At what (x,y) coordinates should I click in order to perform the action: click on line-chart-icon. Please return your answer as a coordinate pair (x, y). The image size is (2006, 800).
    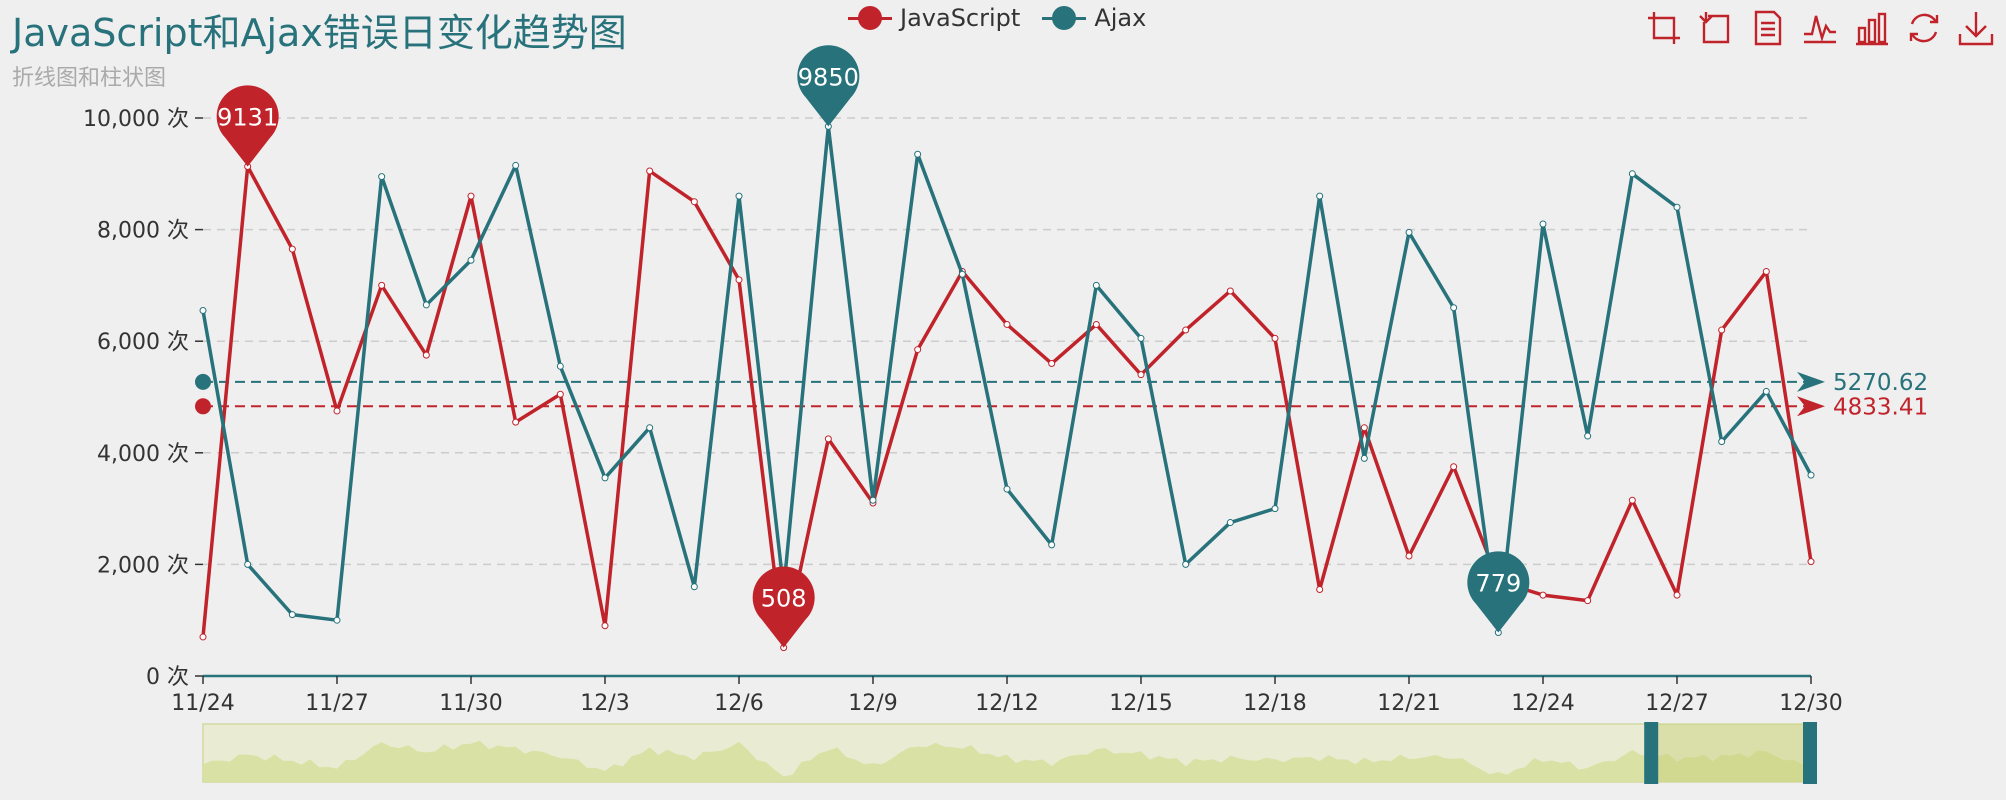
    Looking at the image, I should click on (1820, 29).